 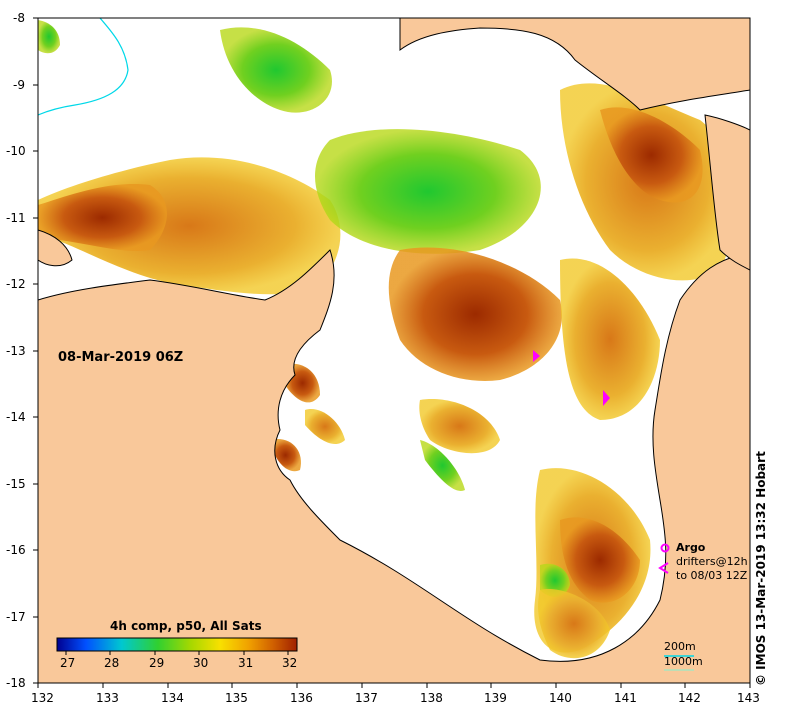 What do you see at coordinates (172, 698) in the screenshot?
I see `x-tick-label: 134` at bounding box center [172, 698].